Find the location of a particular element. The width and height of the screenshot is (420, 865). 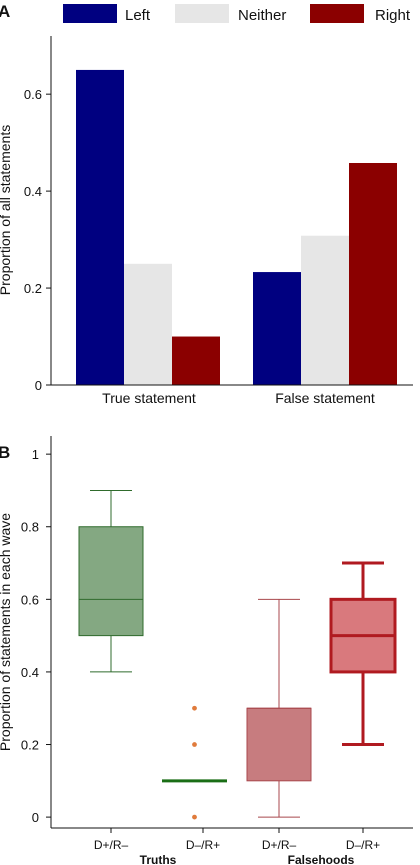

panel-a-label: A is located at coordinates (5, 11).